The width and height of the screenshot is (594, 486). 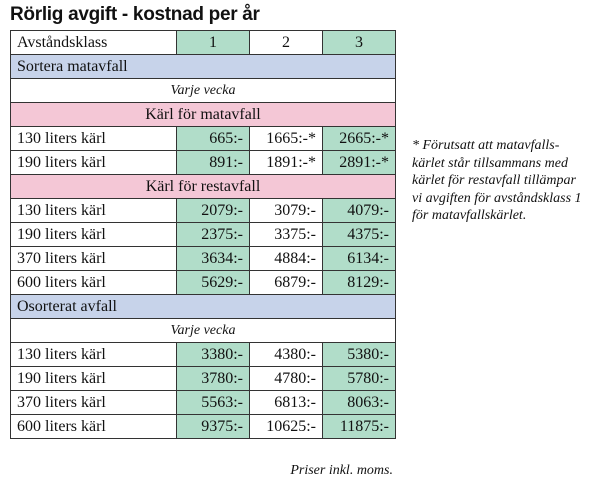 What do you see at coordinates (286, 162) in the screenshot?
I see `price-class-2: 1891:-*` at bounding box center [286, 162].